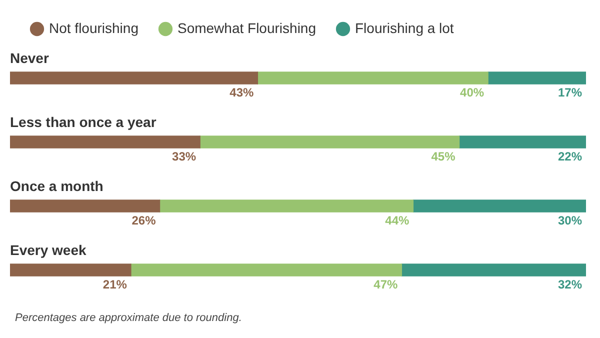 Image resolution: width=600 pixels, height=338 pixels. Describe the element at coordinates (128, 318) in the screenshot. I see `text: Percentages are approximate due to rounding.` at that location.